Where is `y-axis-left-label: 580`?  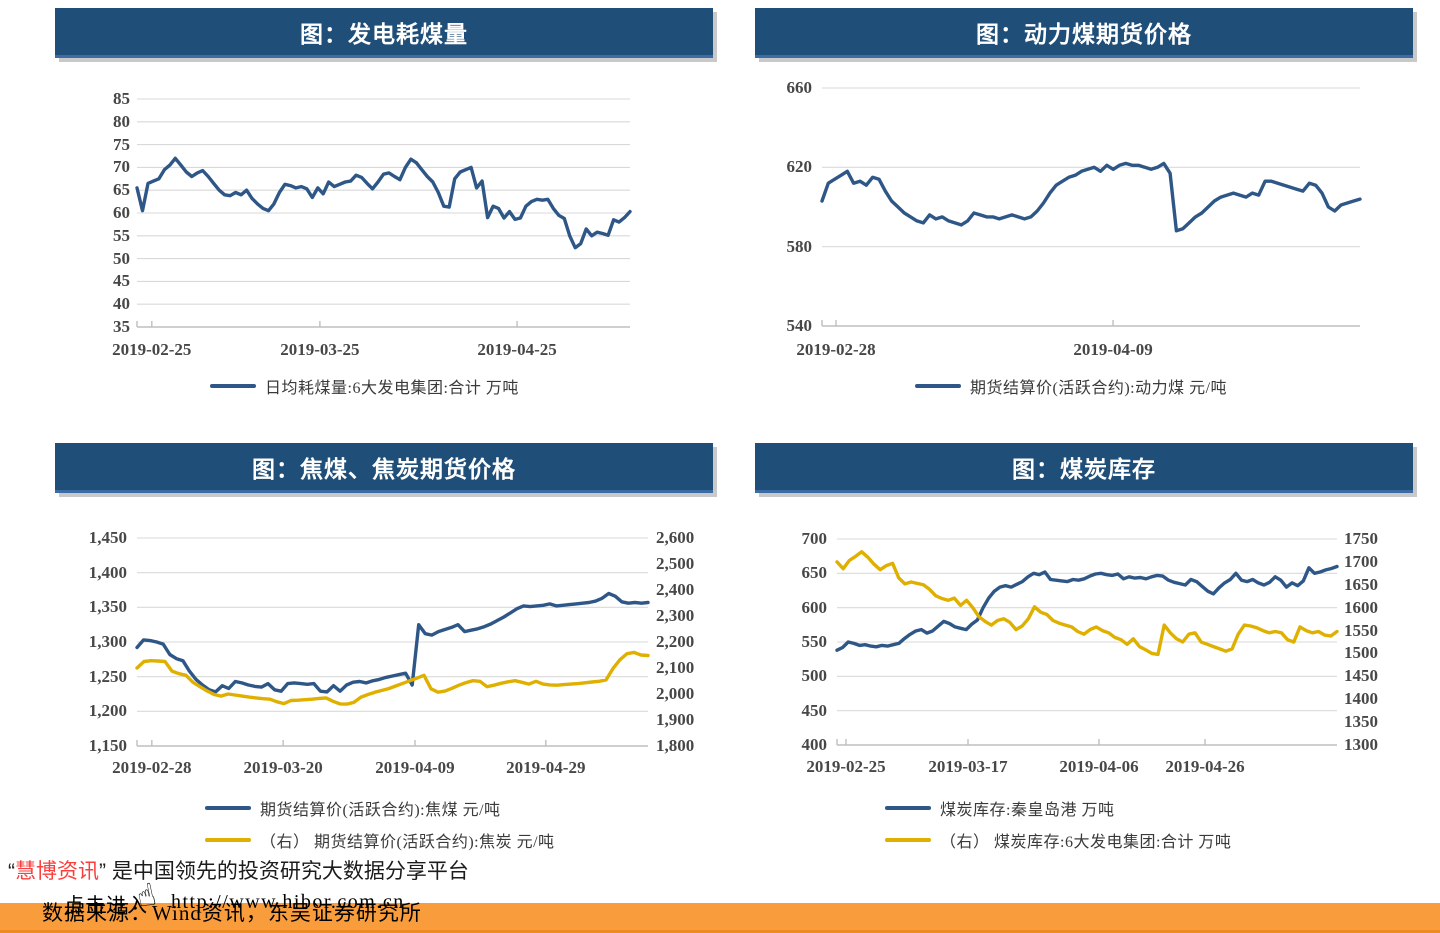 y-axis-left-label: 580 is located at coordinates (799, 246).